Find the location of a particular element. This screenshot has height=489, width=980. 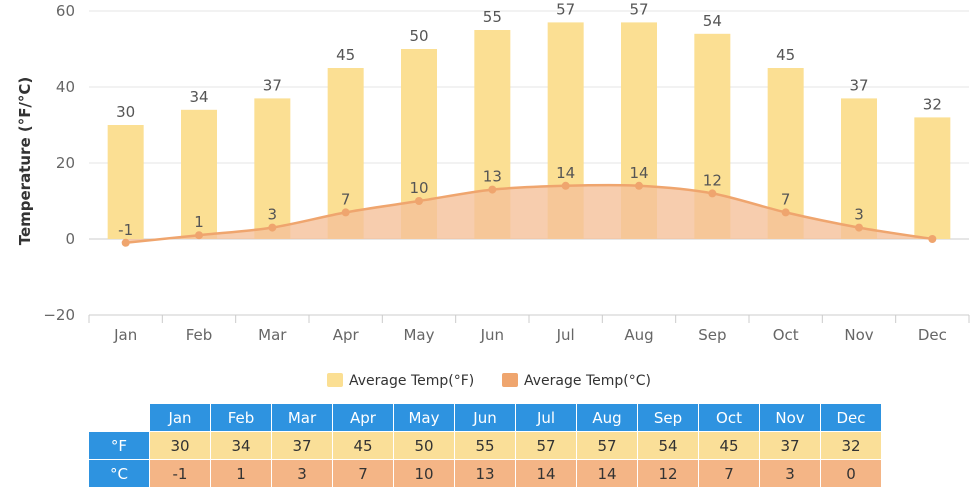

x-tick-label: Apr is located at coordinates (346, 335).